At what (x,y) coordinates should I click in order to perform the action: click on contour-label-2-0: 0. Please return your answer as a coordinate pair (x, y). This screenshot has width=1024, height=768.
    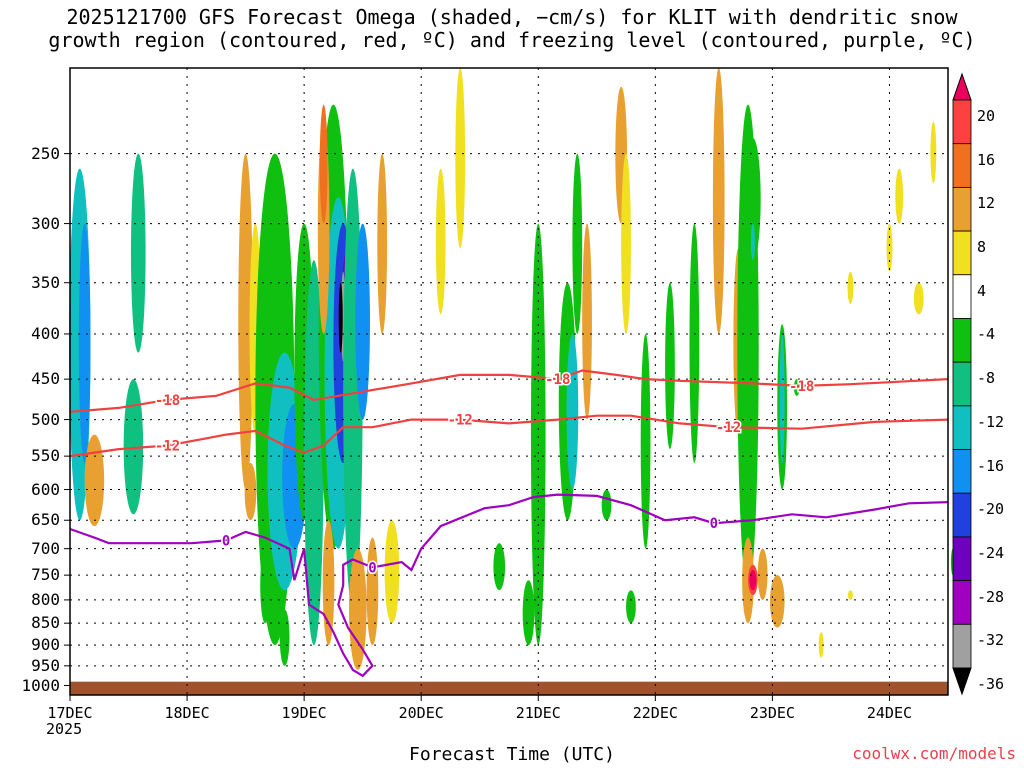
    Looking at the image, I should click on (226, 541).